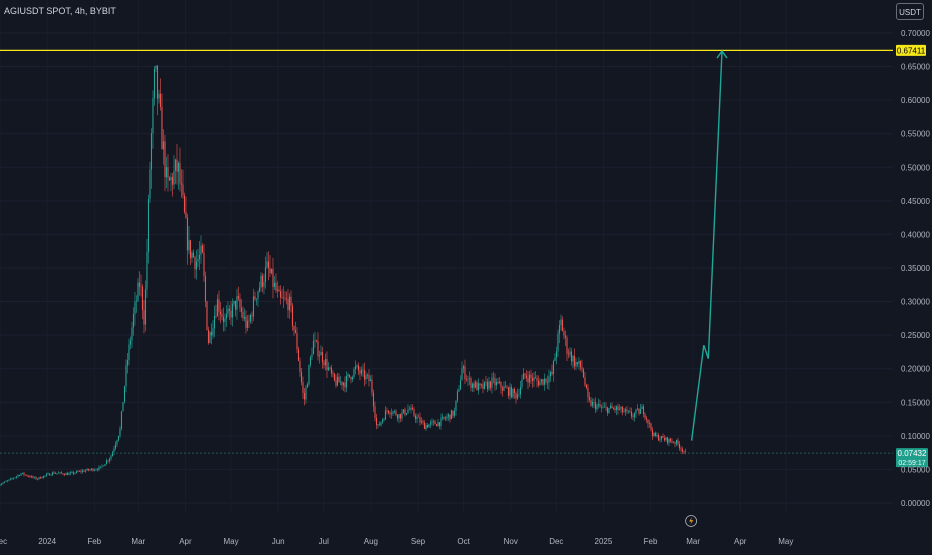 This screenshot has height=555, width=932. Describe the element at coordinates (691, 521) in the screenshot. I see `lightning-bolt-icon` at that location.